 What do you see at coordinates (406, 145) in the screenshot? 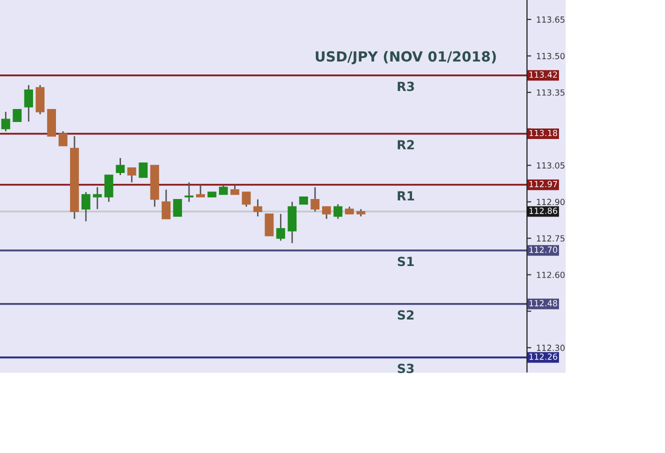
I see `annotation: R2` at bounding box center [406, 145].